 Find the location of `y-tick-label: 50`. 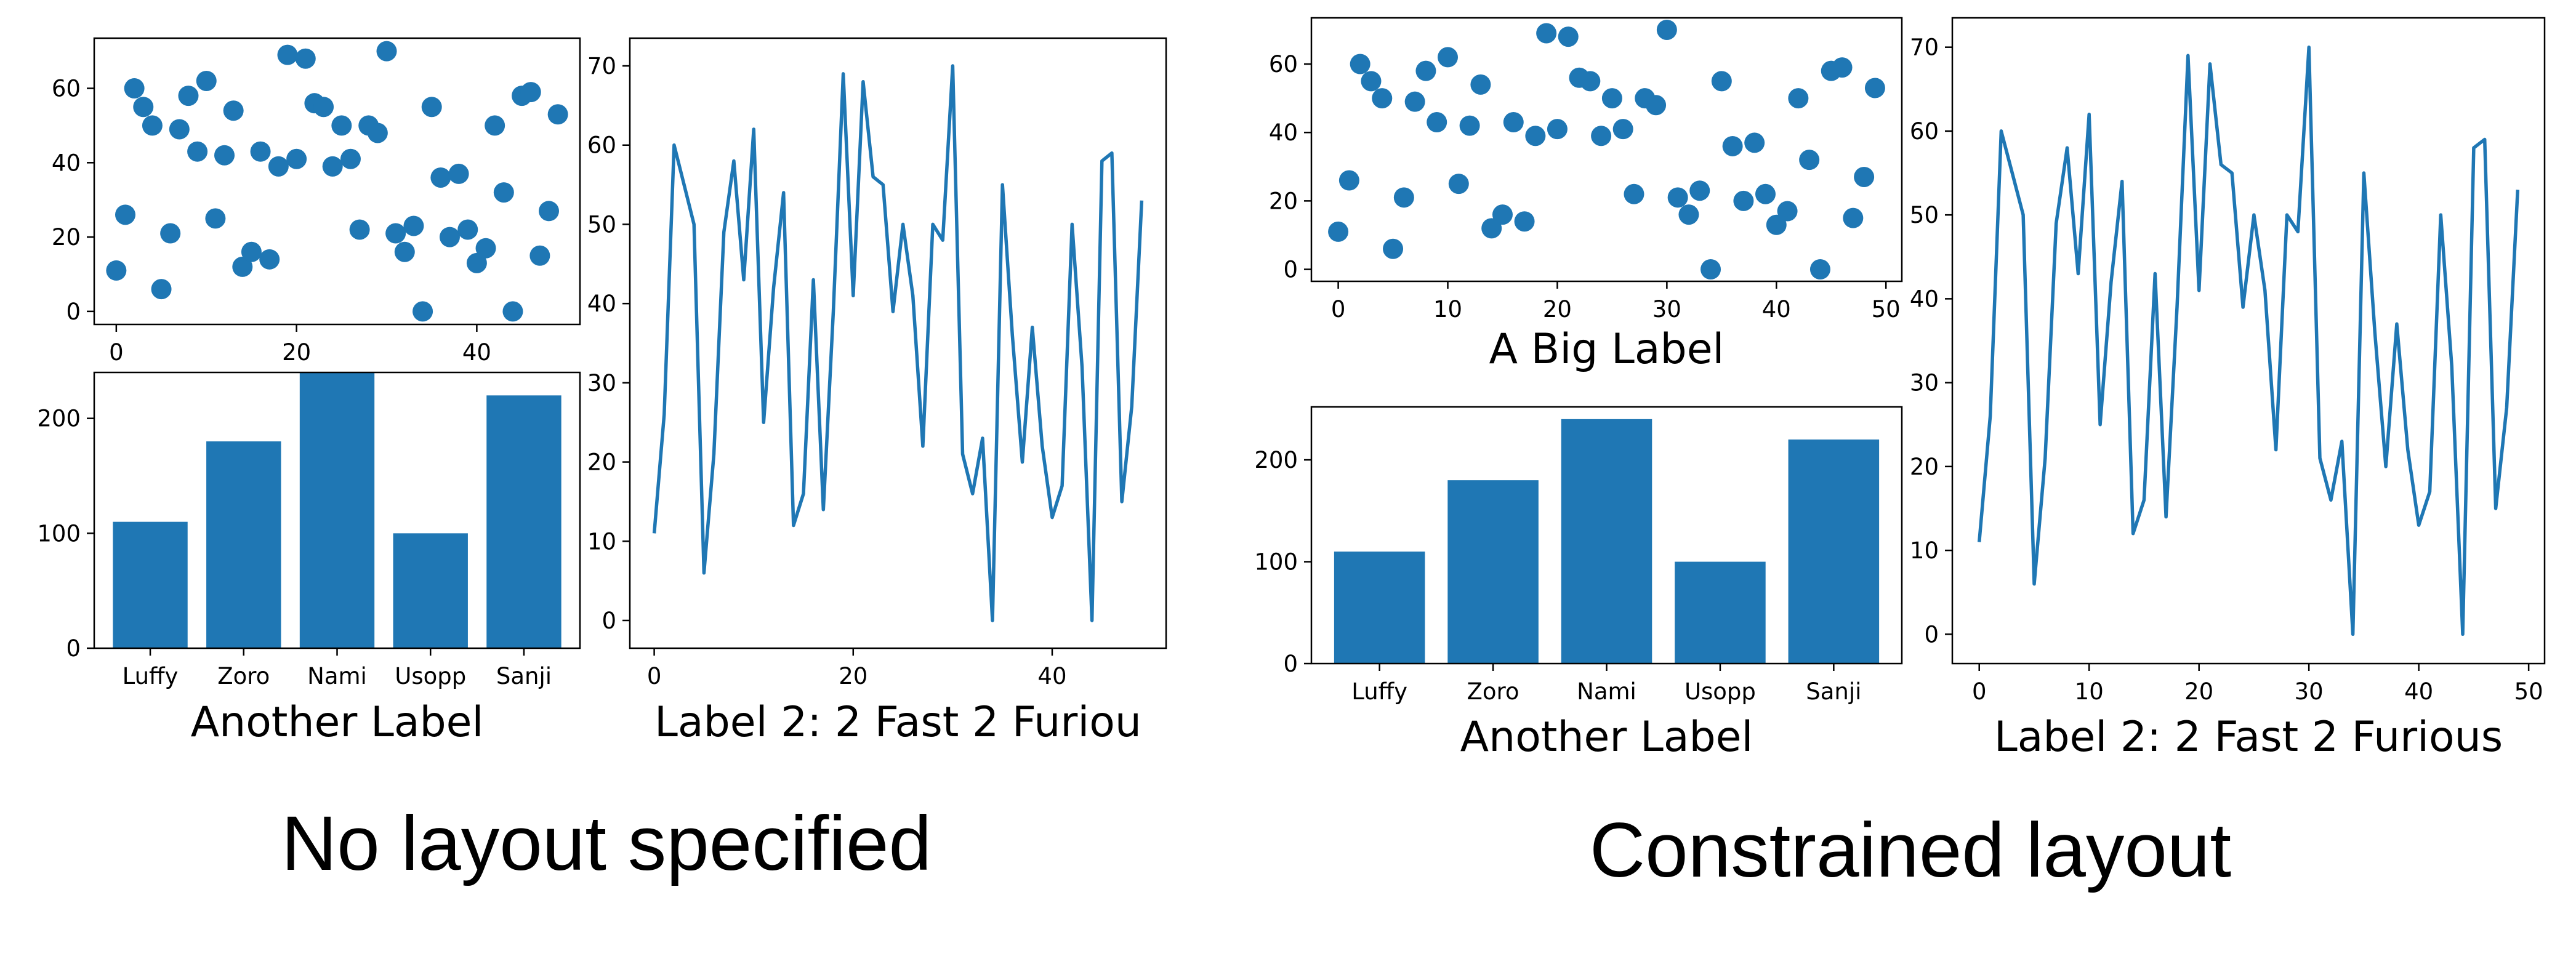

y-tick-label: 50 is located at coordinates (601, 224).